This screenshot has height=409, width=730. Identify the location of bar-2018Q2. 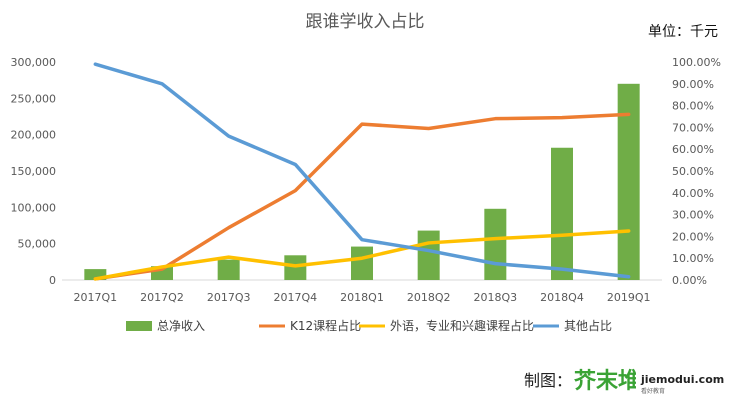
(428, 255).